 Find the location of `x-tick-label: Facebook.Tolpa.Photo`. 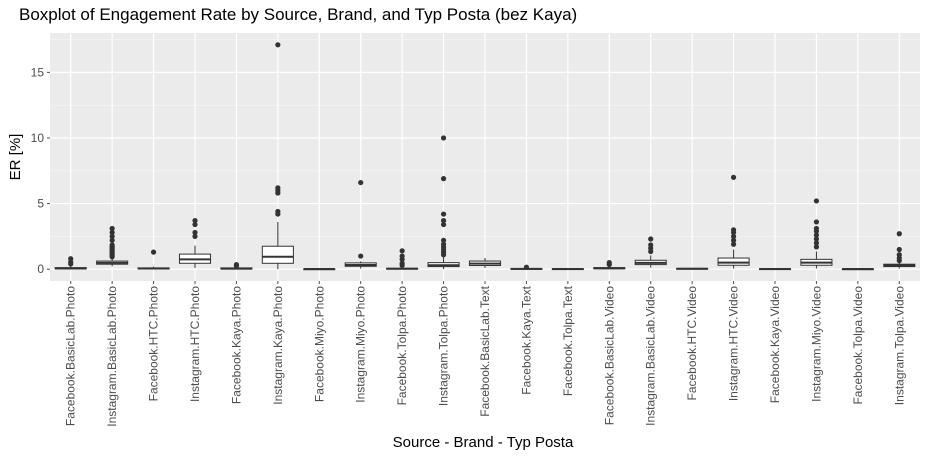

x-tick-label: Facebook.Tolpa.Photo is located at coordinates (402, 346).